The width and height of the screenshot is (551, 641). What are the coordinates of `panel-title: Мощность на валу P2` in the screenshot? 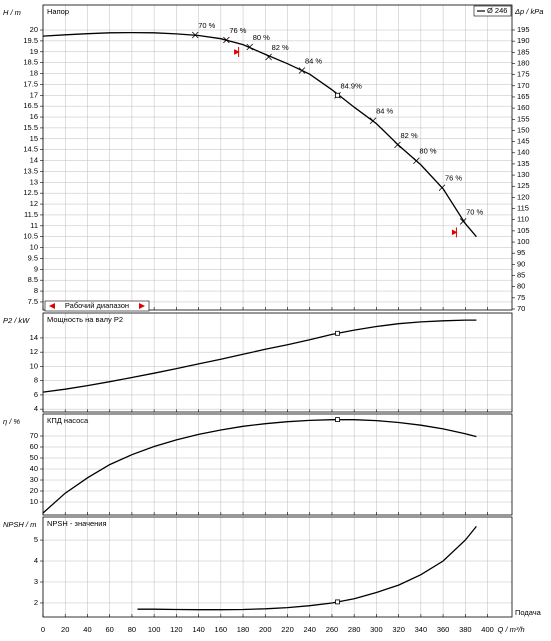 It's located at (85, 319).